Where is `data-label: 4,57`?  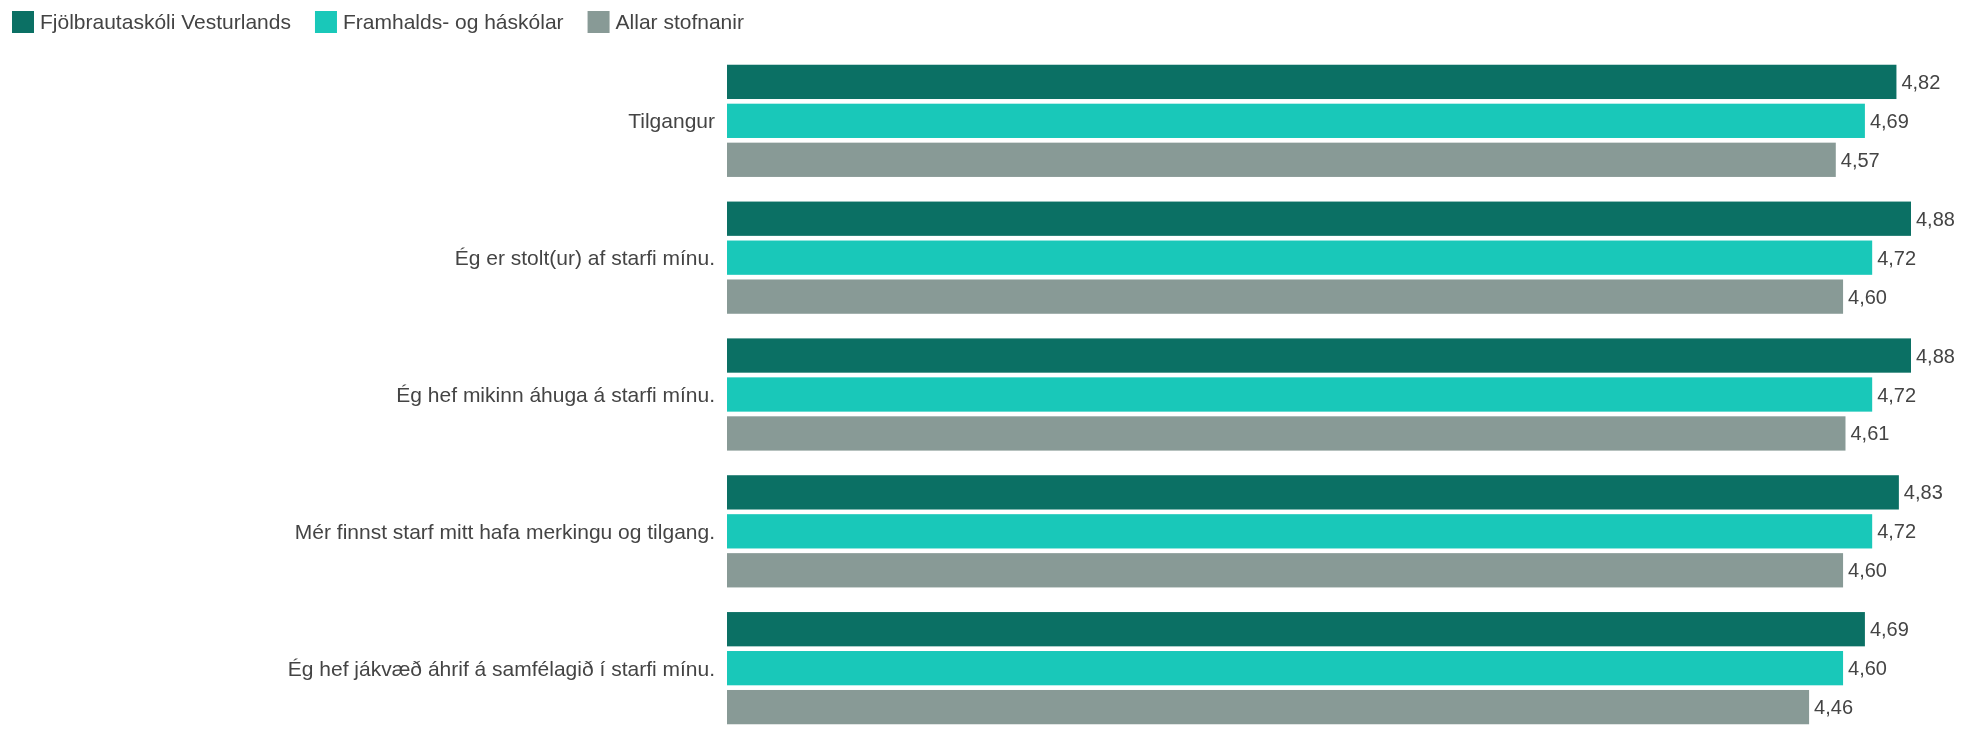
data-label: 4,57 is located at coordinates (1860, 159).